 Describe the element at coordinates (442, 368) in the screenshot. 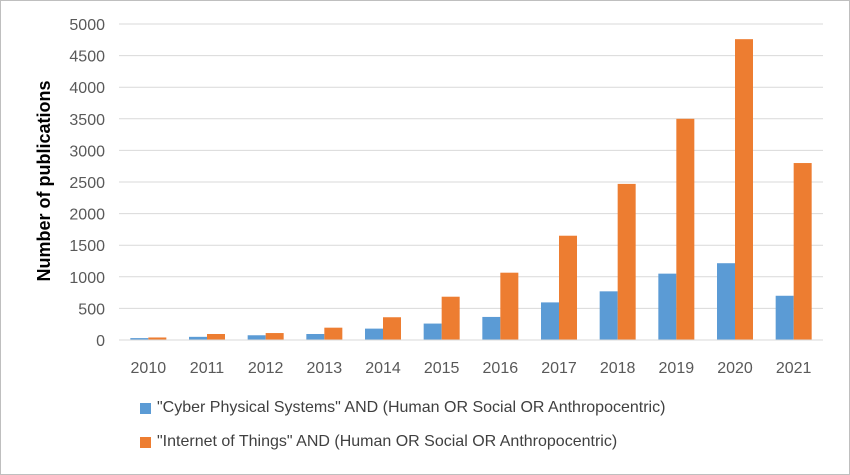

I see `x-tick-label: 2015` at that location.